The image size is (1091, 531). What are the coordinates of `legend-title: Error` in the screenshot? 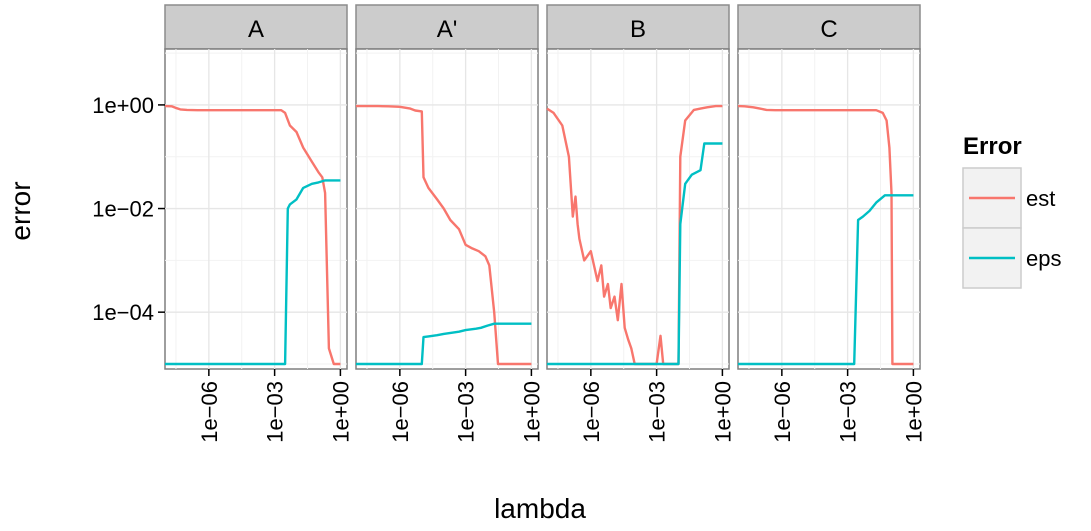 It's located at (992, 146).